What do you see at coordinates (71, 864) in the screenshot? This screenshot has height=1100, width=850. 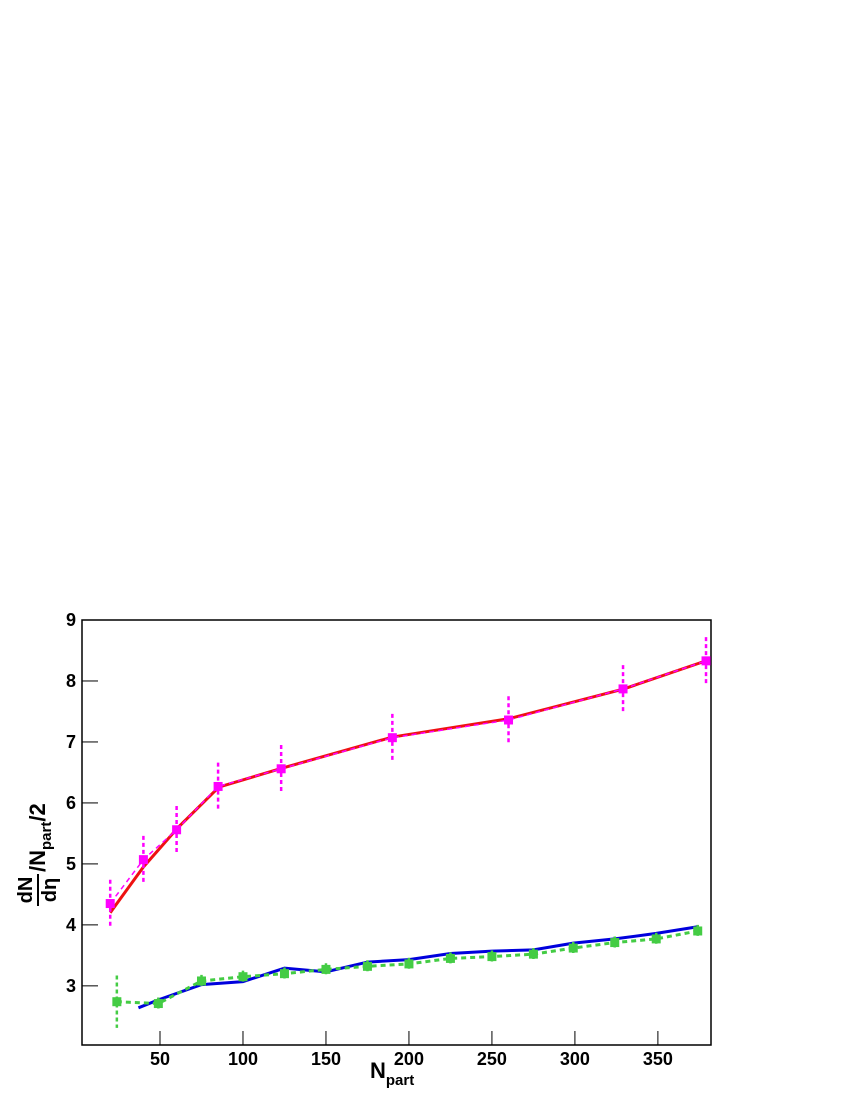 I see `y-tick-label: 5` at bounding box center [71, 864].